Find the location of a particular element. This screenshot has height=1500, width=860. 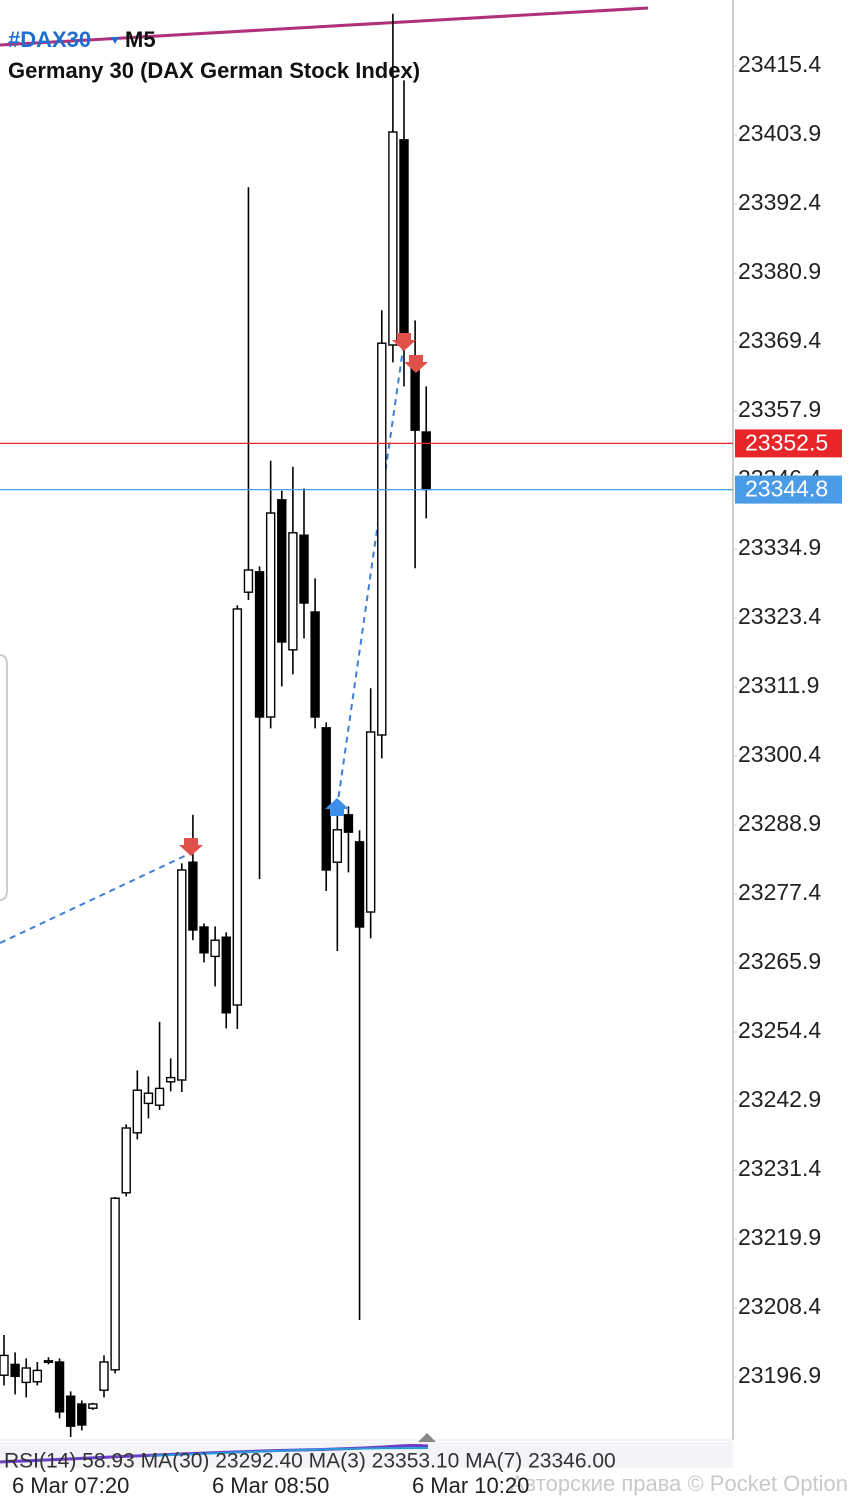

symbol-dropdown is located at coordinates (115, 40).